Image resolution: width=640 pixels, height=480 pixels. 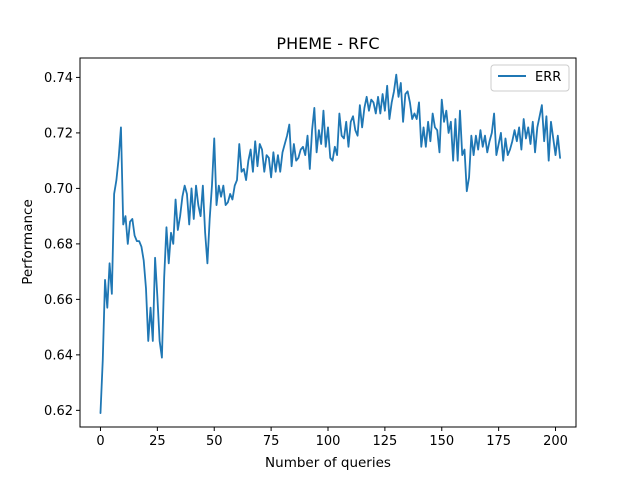 I want to click on x-tick-label: 25, so click(x=157, y=441).